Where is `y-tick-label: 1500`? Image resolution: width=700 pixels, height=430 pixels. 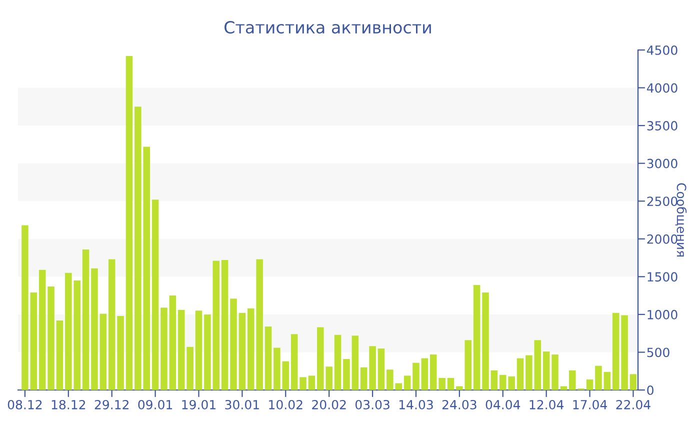
y-tick-label: 1500 is located at coordinates (663, 277).